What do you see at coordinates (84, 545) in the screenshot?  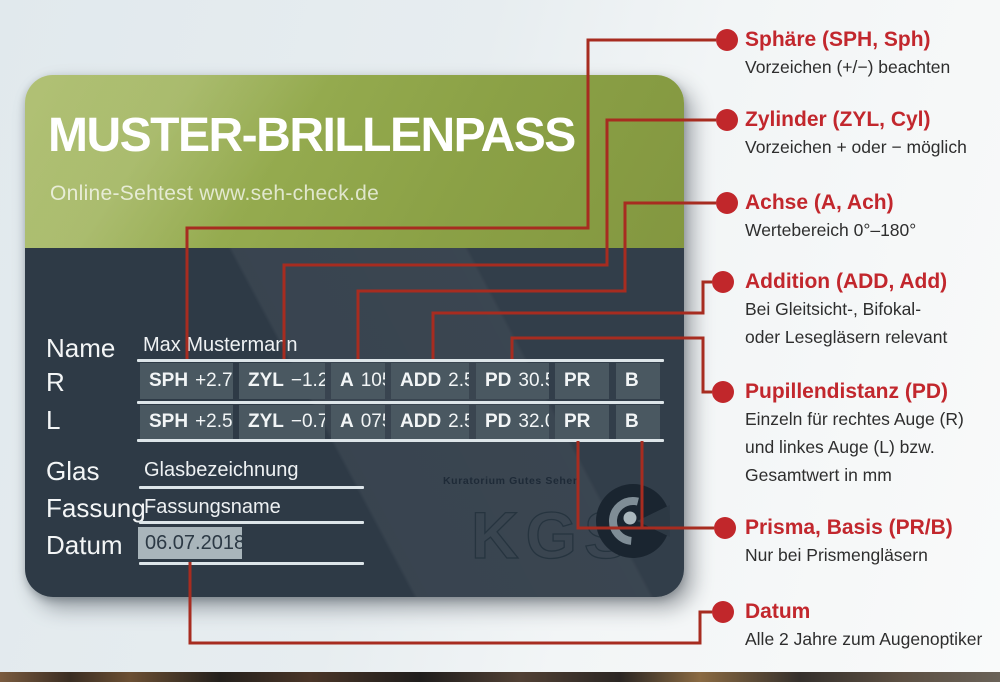 I see `label-datum: Datum` at bounding box center [84, 545].